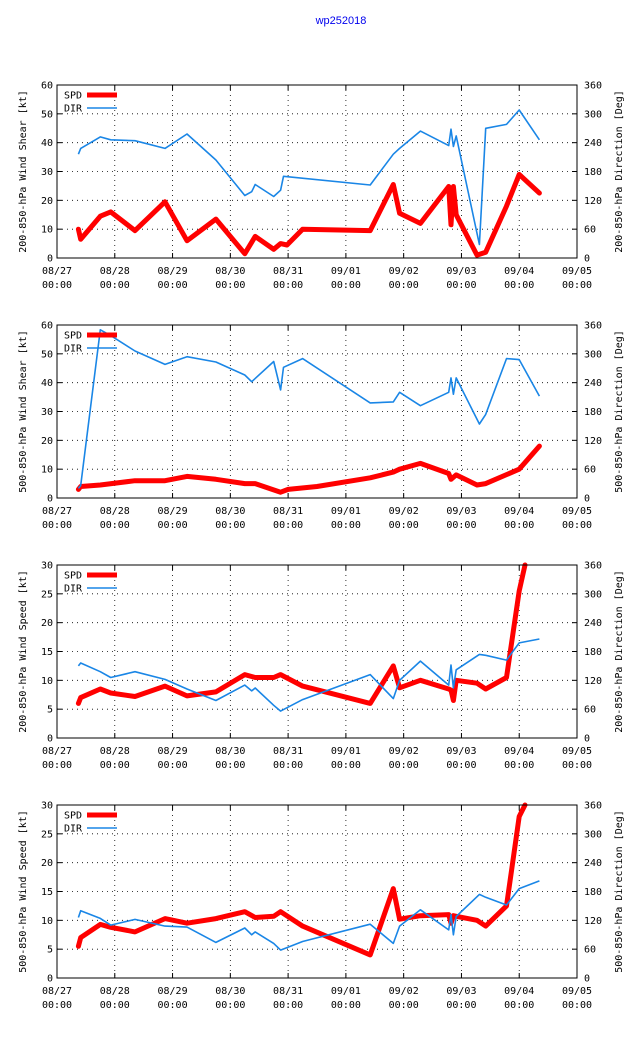 The height and width of the screenshot is (1060, 640). I want to click on y-tick-label: 25, so click(47, 834).